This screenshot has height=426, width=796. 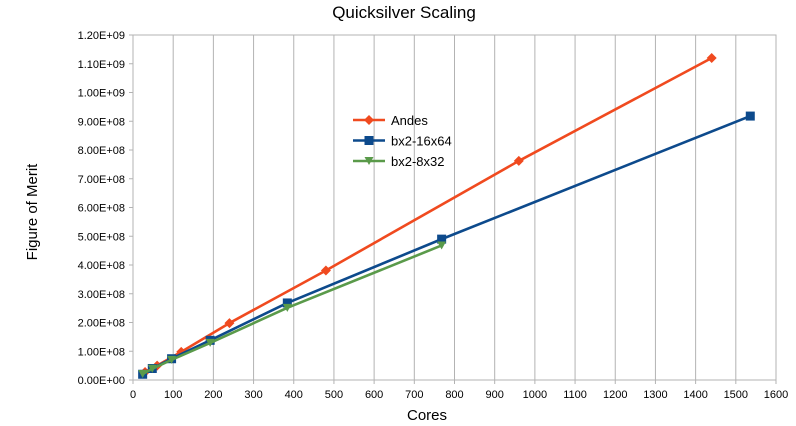 What do you see at coordinates (133, 395) in the screenshot?
I see `x-tick-label: 0` at bounding box center [133, 395].